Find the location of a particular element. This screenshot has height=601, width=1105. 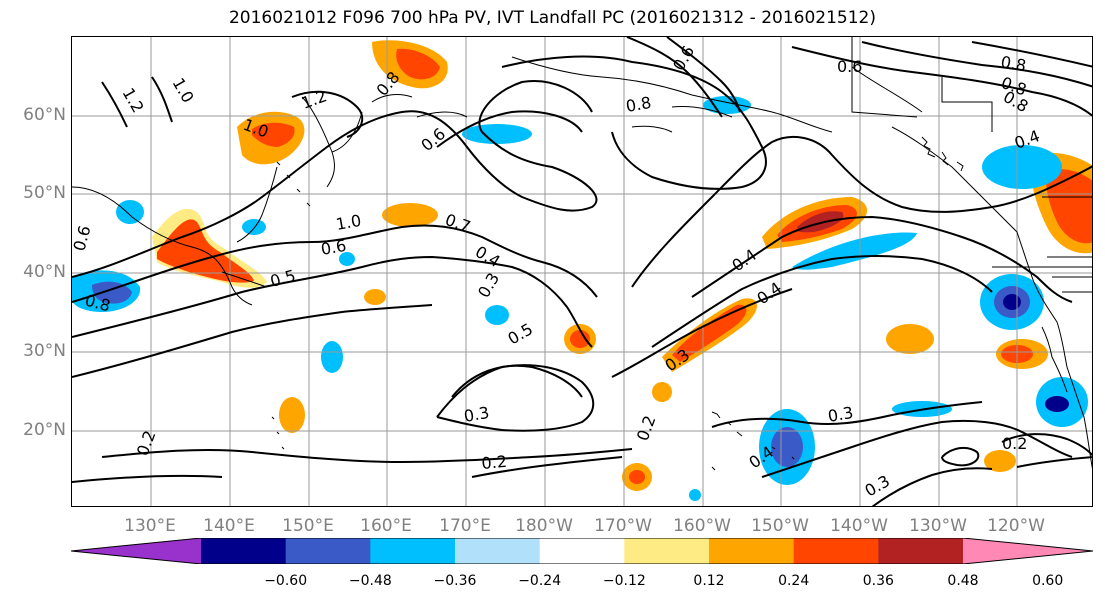

contour-label: 1.0 is located at coordinates (348, 222).